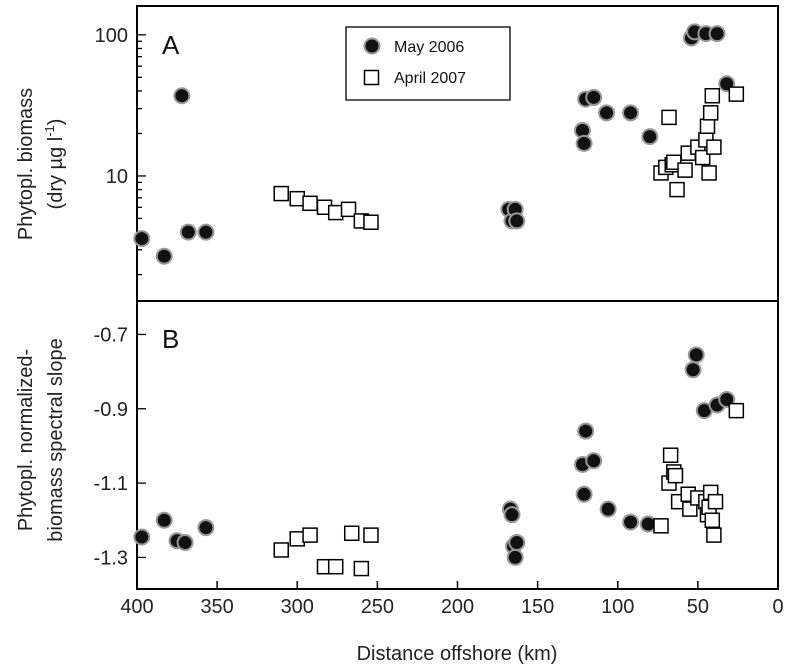  I want to click on legend-marker-may-2006, so click(372, 46).